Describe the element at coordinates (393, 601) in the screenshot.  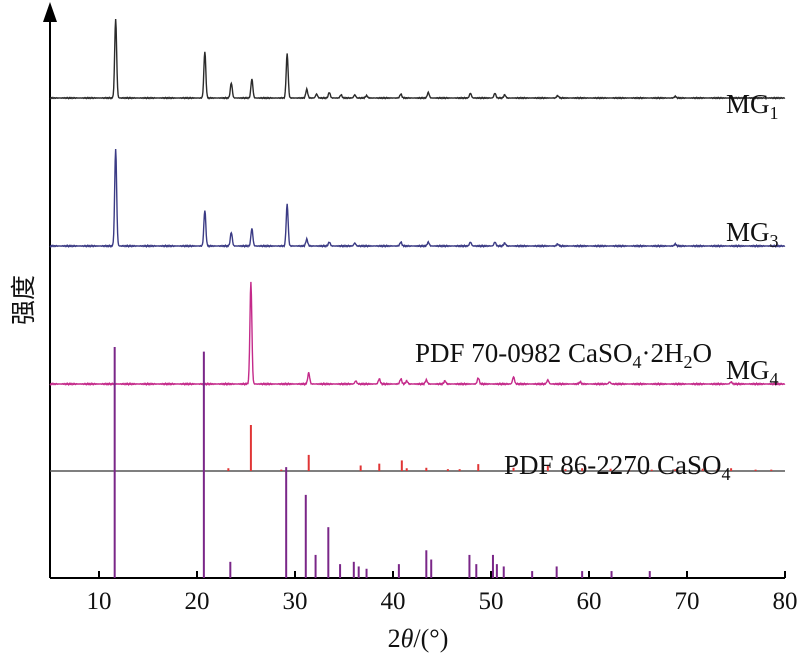
I see `x-tick-label-40: 40` at that location.